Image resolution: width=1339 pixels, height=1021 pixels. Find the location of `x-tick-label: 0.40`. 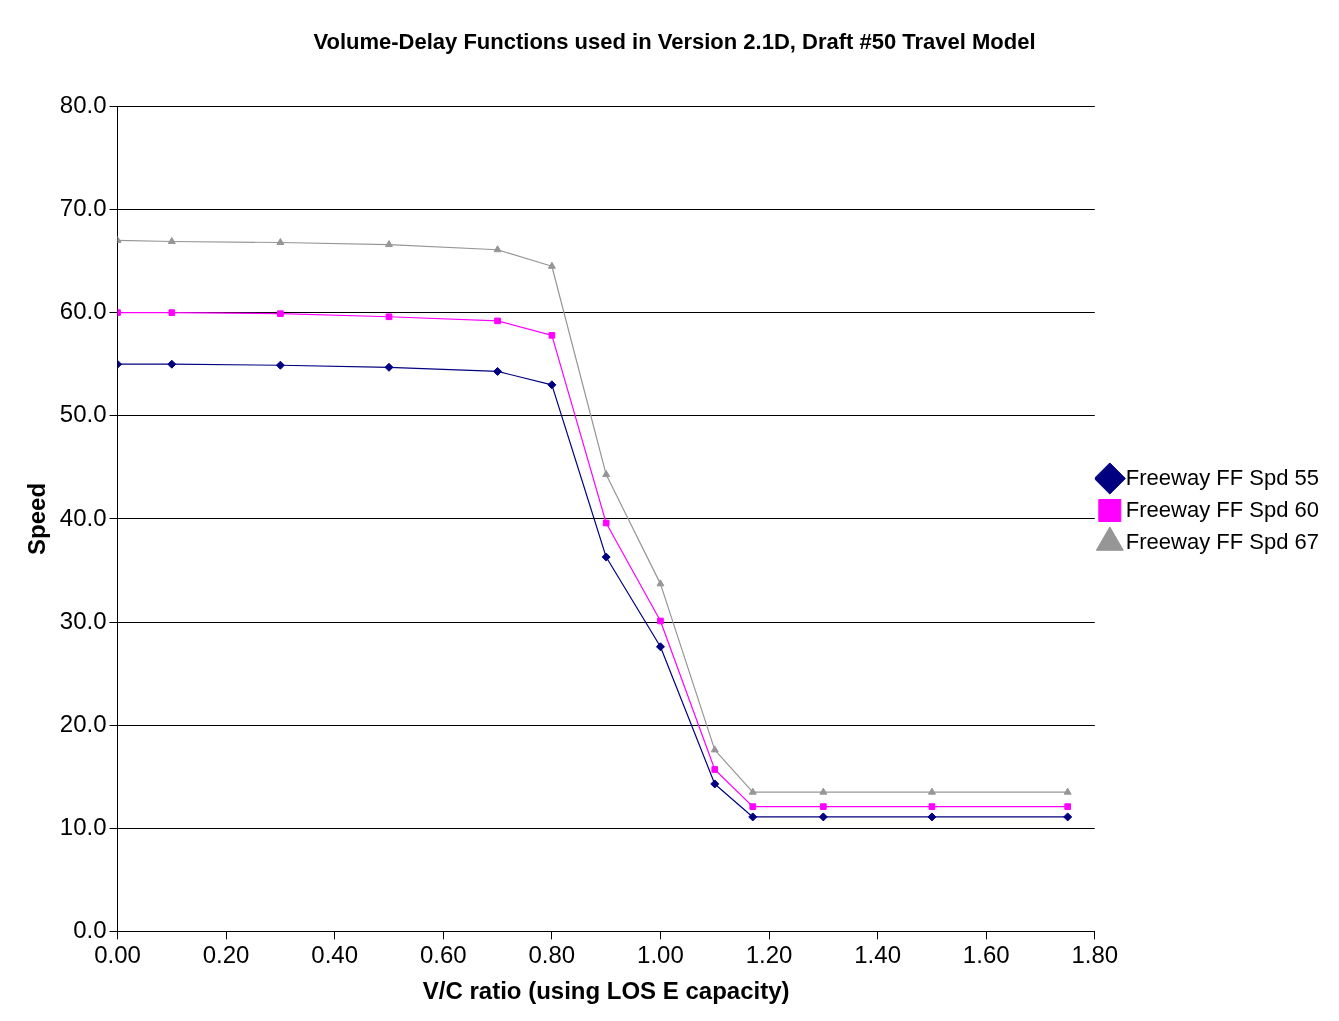

x-tick-label: 0.40 is located at coordinates (335, 955).